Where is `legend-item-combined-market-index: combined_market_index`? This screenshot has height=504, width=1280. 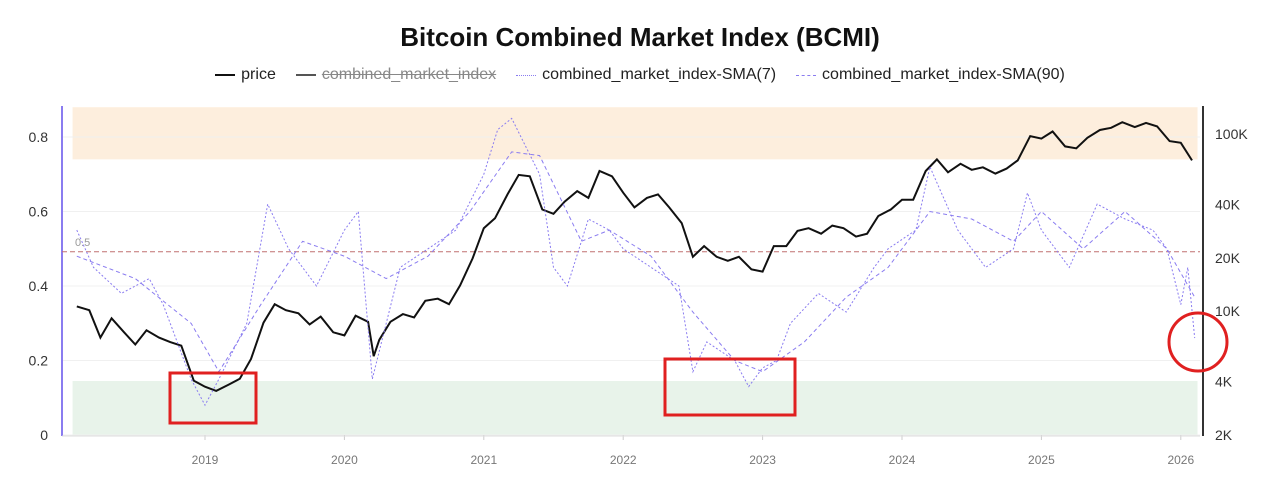
legend-item-combined-market-index: combined_market_index is located at coordinates (396, 75).